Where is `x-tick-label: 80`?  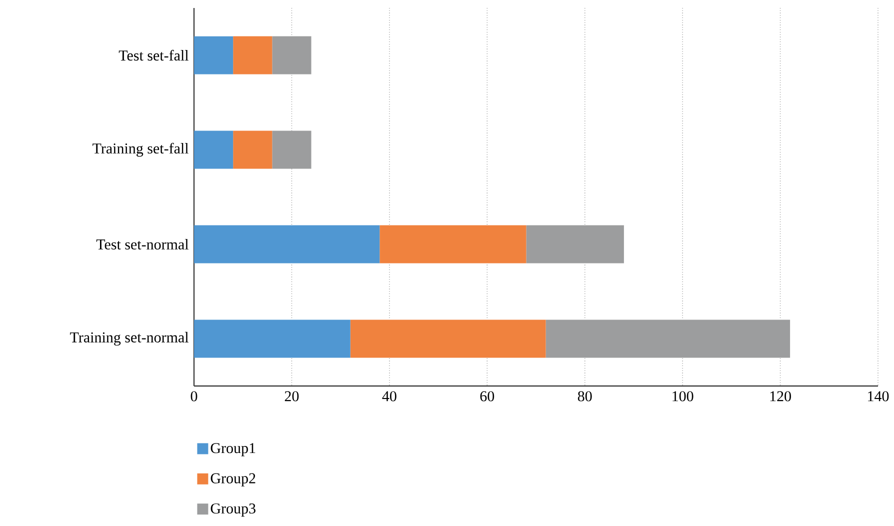 x-tick-label: 80 is located at coordinates (585, 396).